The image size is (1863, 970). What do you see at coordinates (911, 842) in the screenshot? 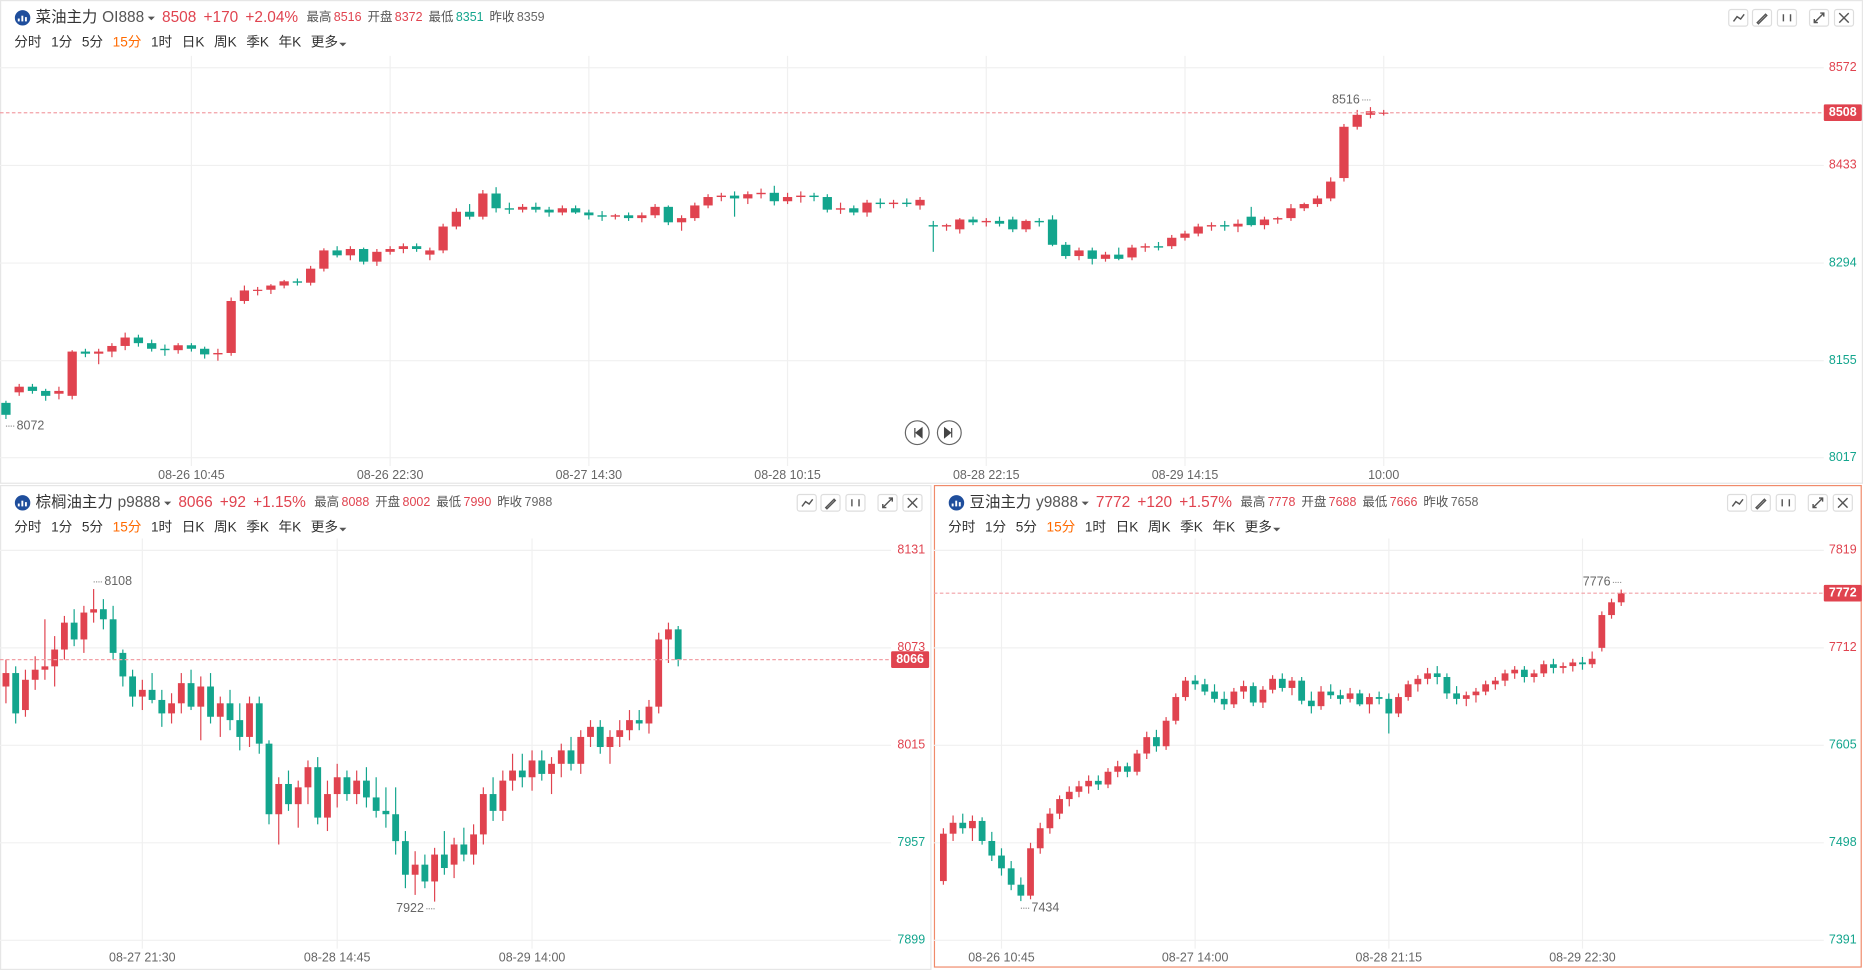
I see `y-tick-label: 7957` at bounding box center [911, 842].